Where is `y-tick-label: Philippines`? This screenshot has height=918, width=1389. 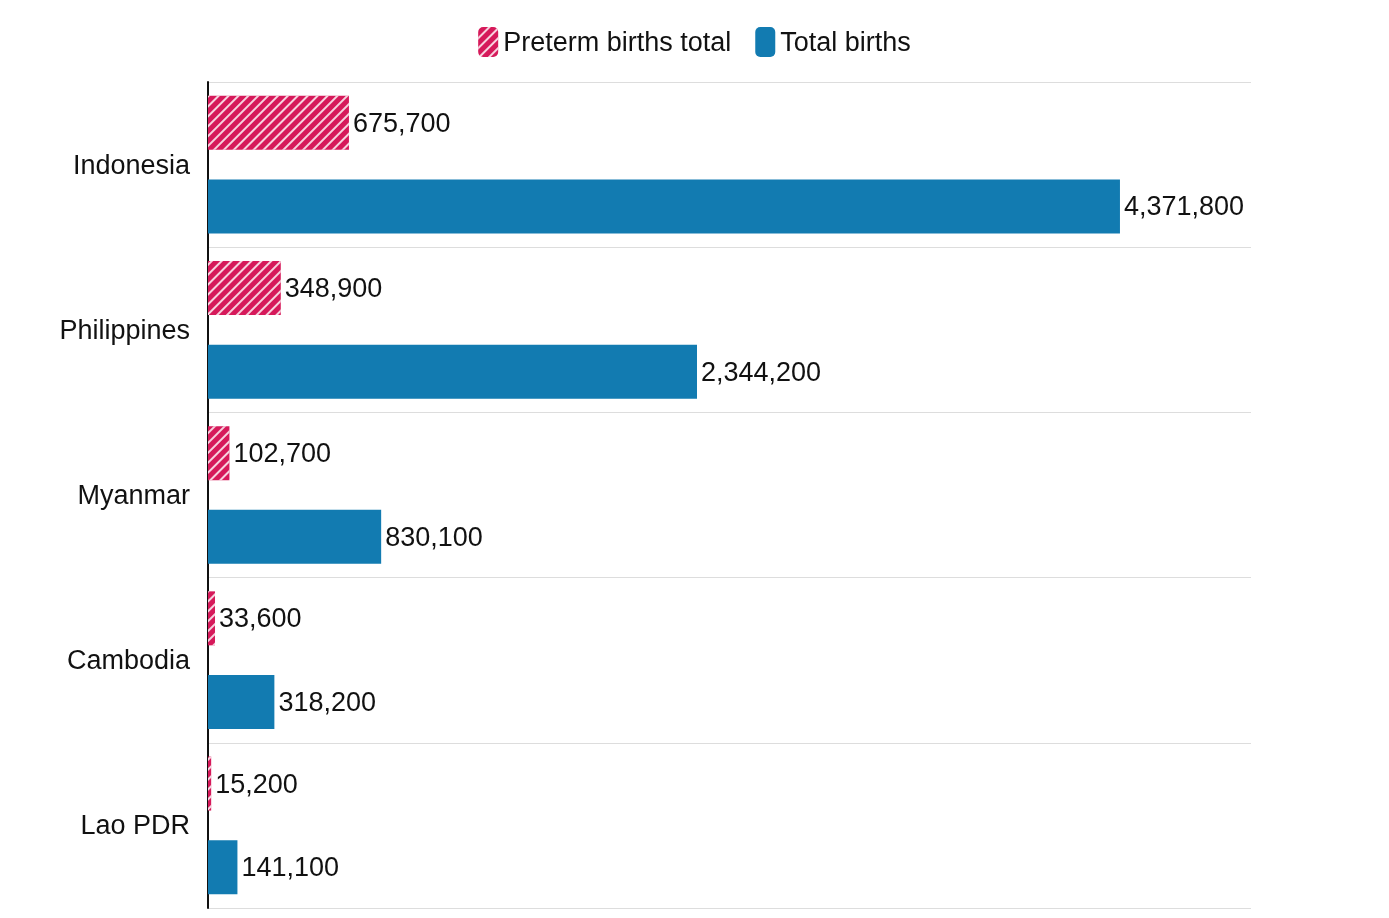 y-tick-label: Philippines is located at coordinates (124, 329).